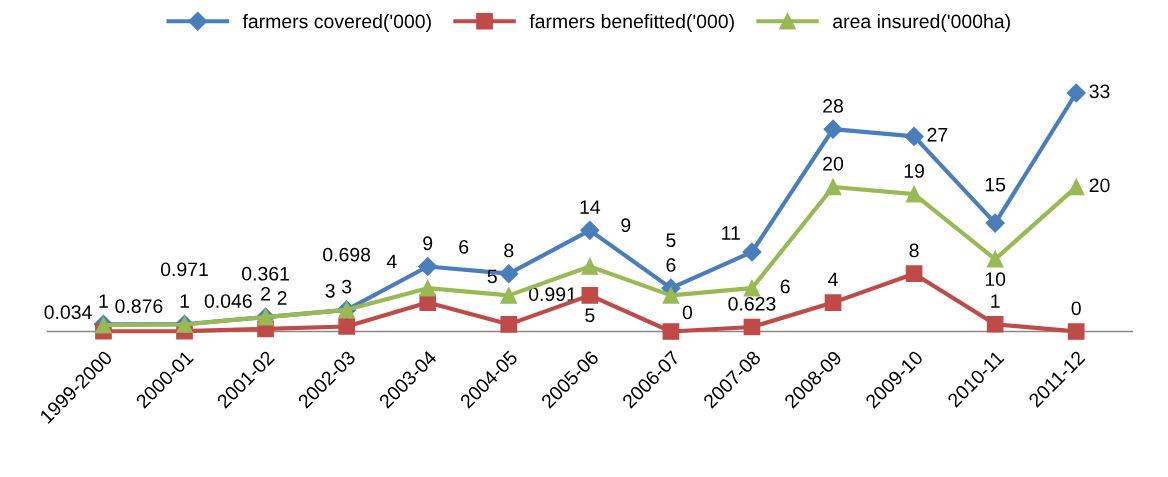 This screenshot has height=477, width=1168. What do you see at coordinates (752, 303) in the screenshot?
I see `data-label: 0.623` at bounding box center [752, 303].